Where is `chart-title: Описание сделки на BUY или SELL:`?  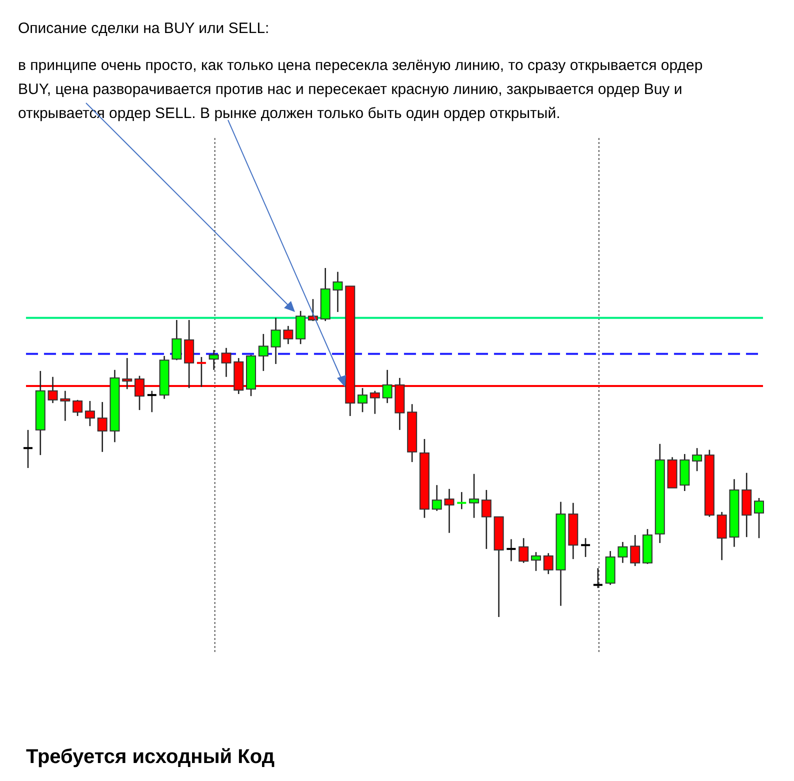 chart-title: Описание сделки на BUY или SELL: is located at coordinates (144, 28).